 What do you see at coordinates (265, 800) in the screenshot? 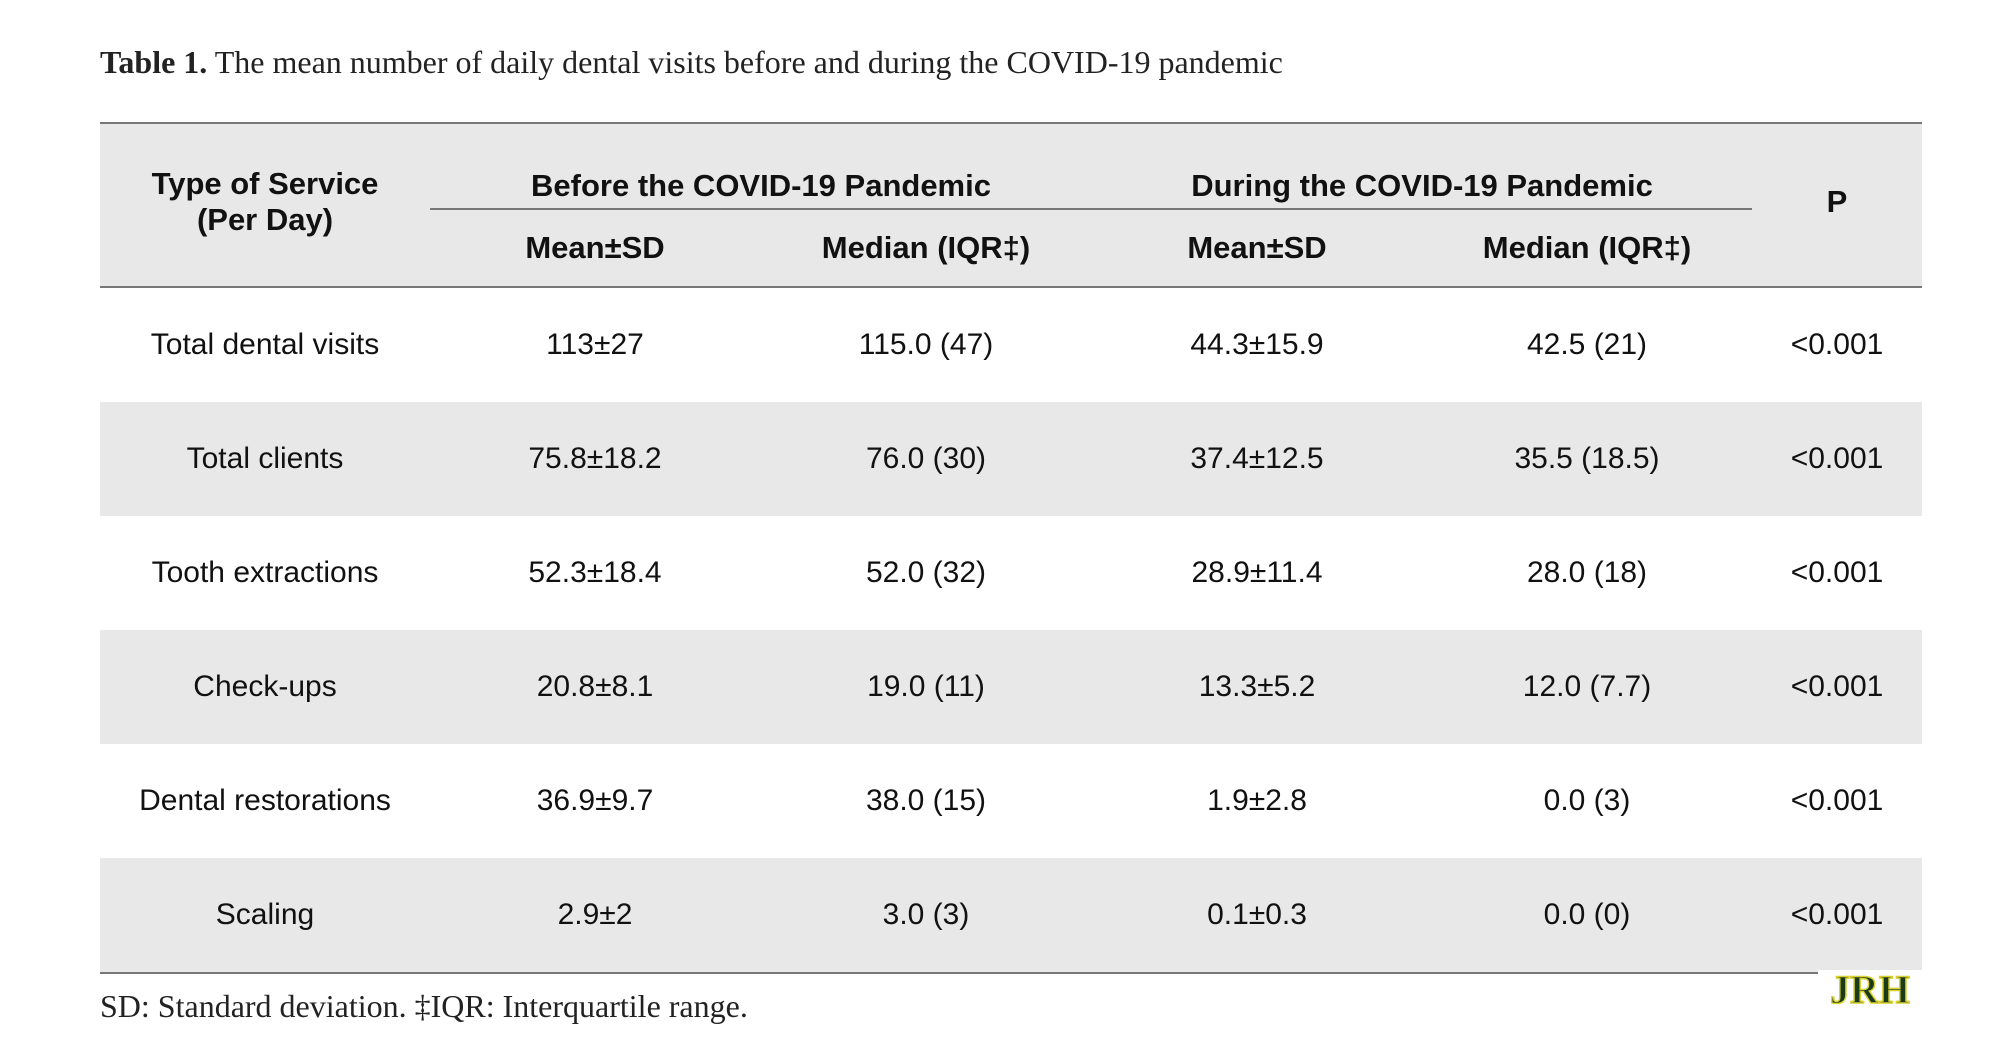
I see `cell-service: Dental restorations` at bounding box center [265, 800].